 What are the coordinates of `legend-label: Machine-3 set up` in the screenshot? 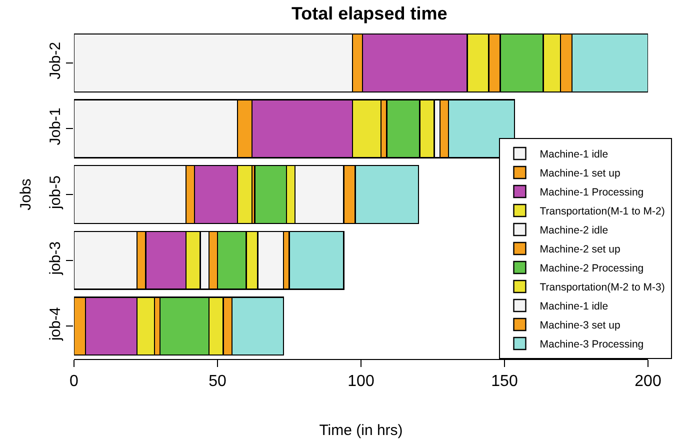 It's located at (580, 326).